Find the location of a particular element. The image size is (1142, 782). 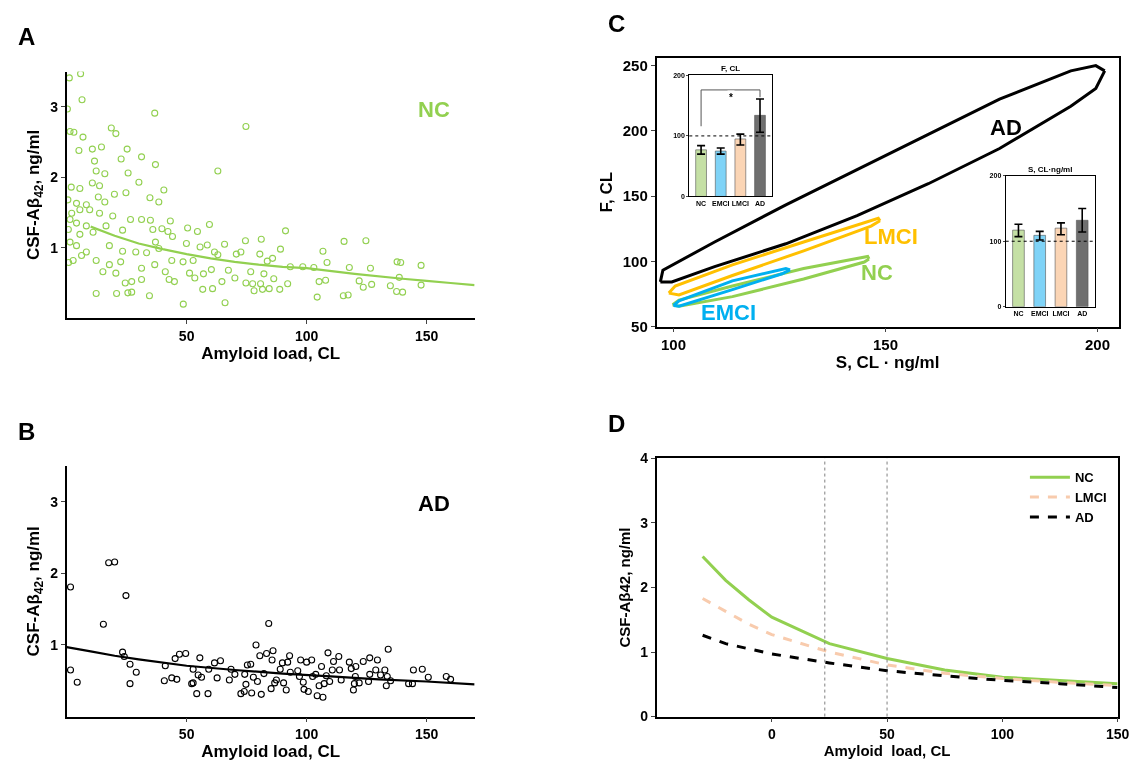

legend-label: LMCI is located at coordinates (1090, 498).